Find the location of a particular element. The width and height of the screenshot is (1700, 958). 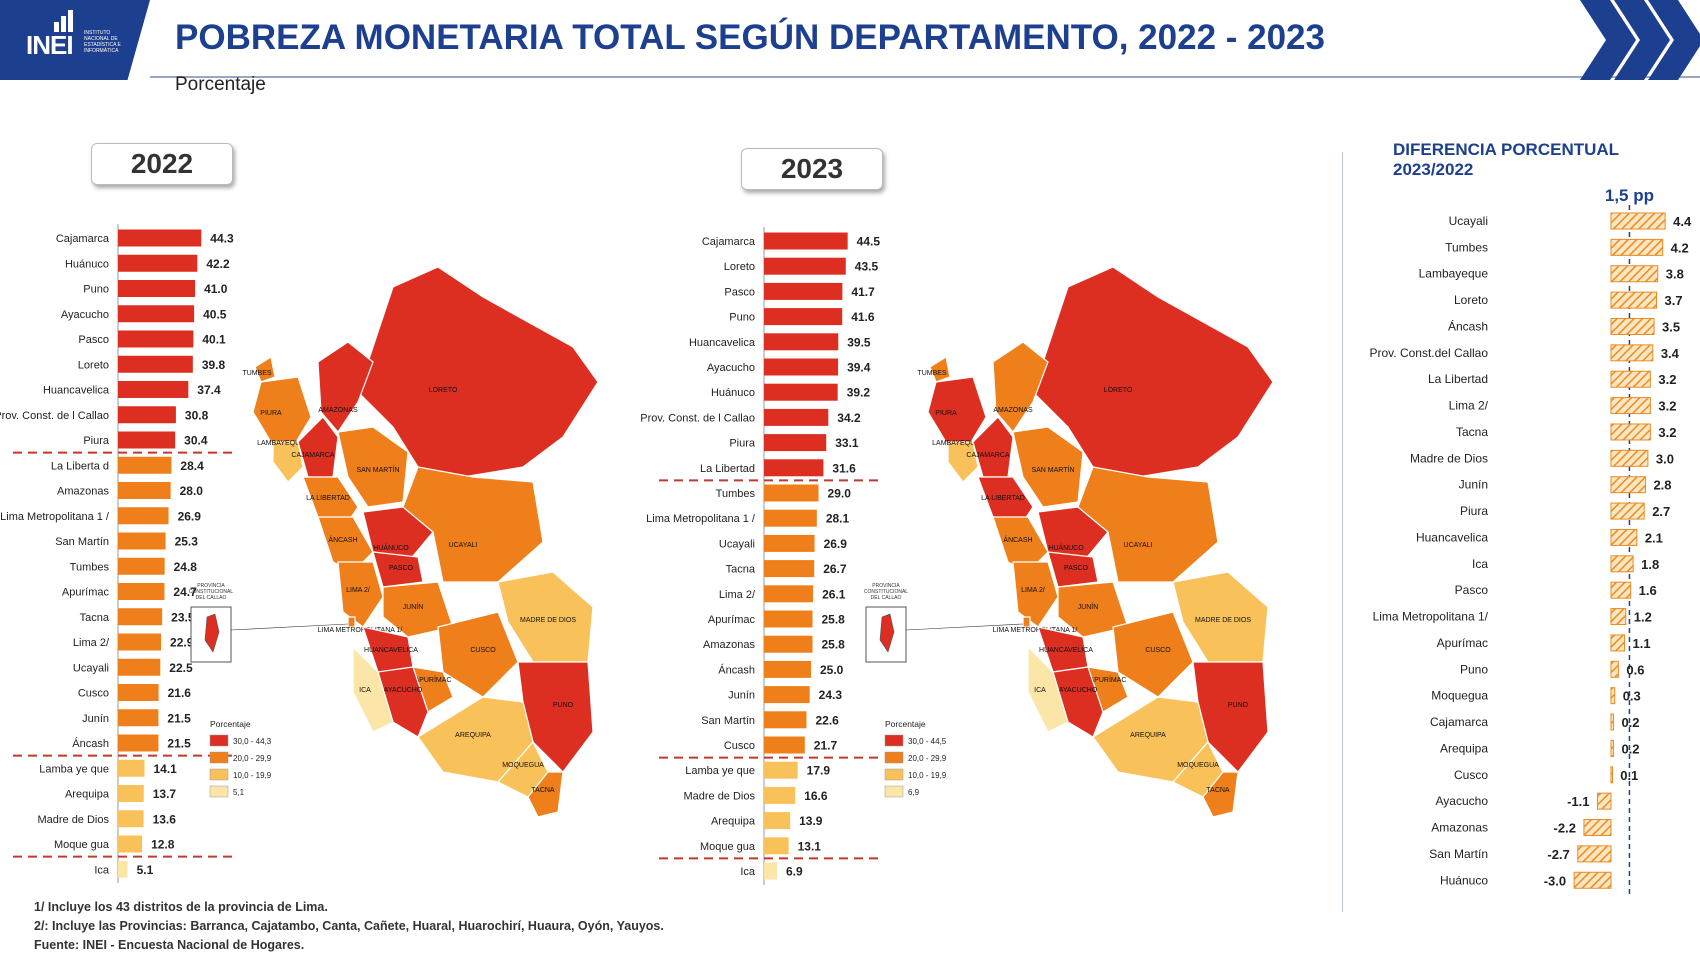

diff-category-label: Prov. Const.del Callao is located at coordinates (1429, 353).